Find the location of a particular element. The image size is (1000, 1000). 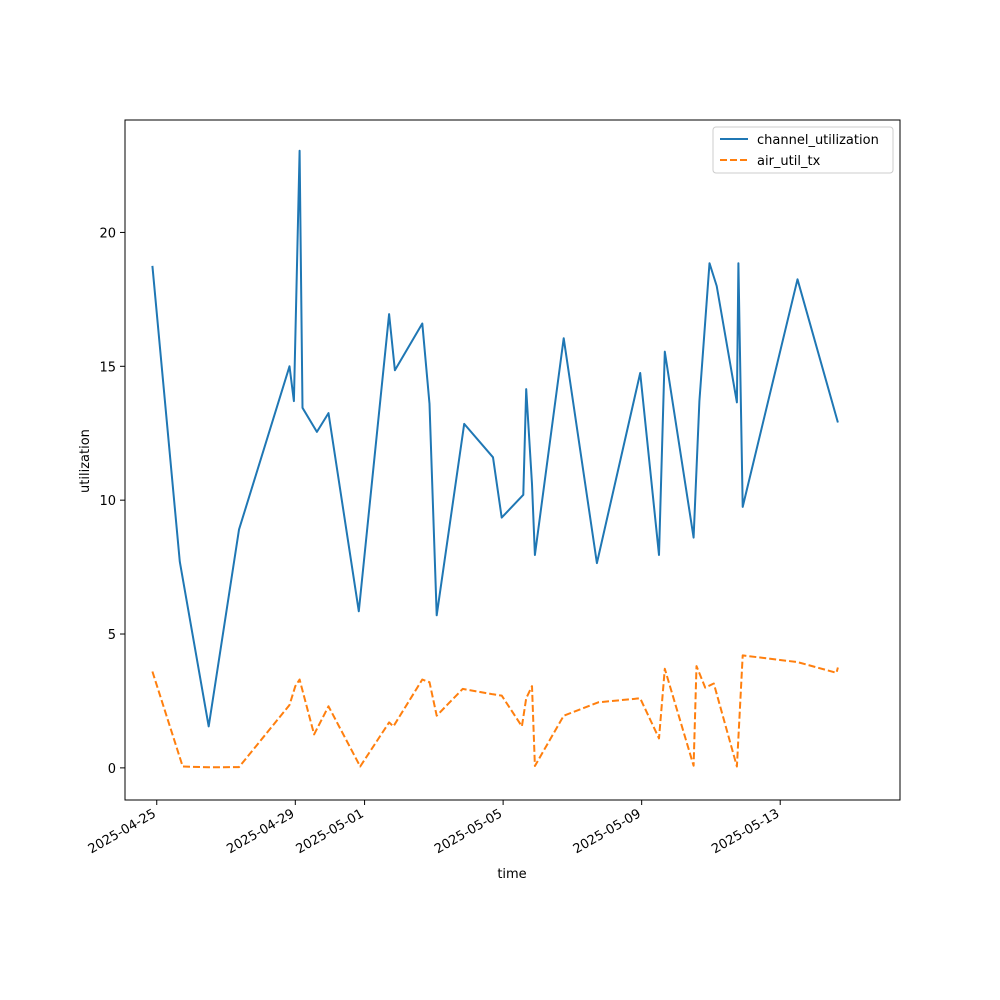

legend-label-channel_utilization: channel_utilization is located at coordinates (818, 140).